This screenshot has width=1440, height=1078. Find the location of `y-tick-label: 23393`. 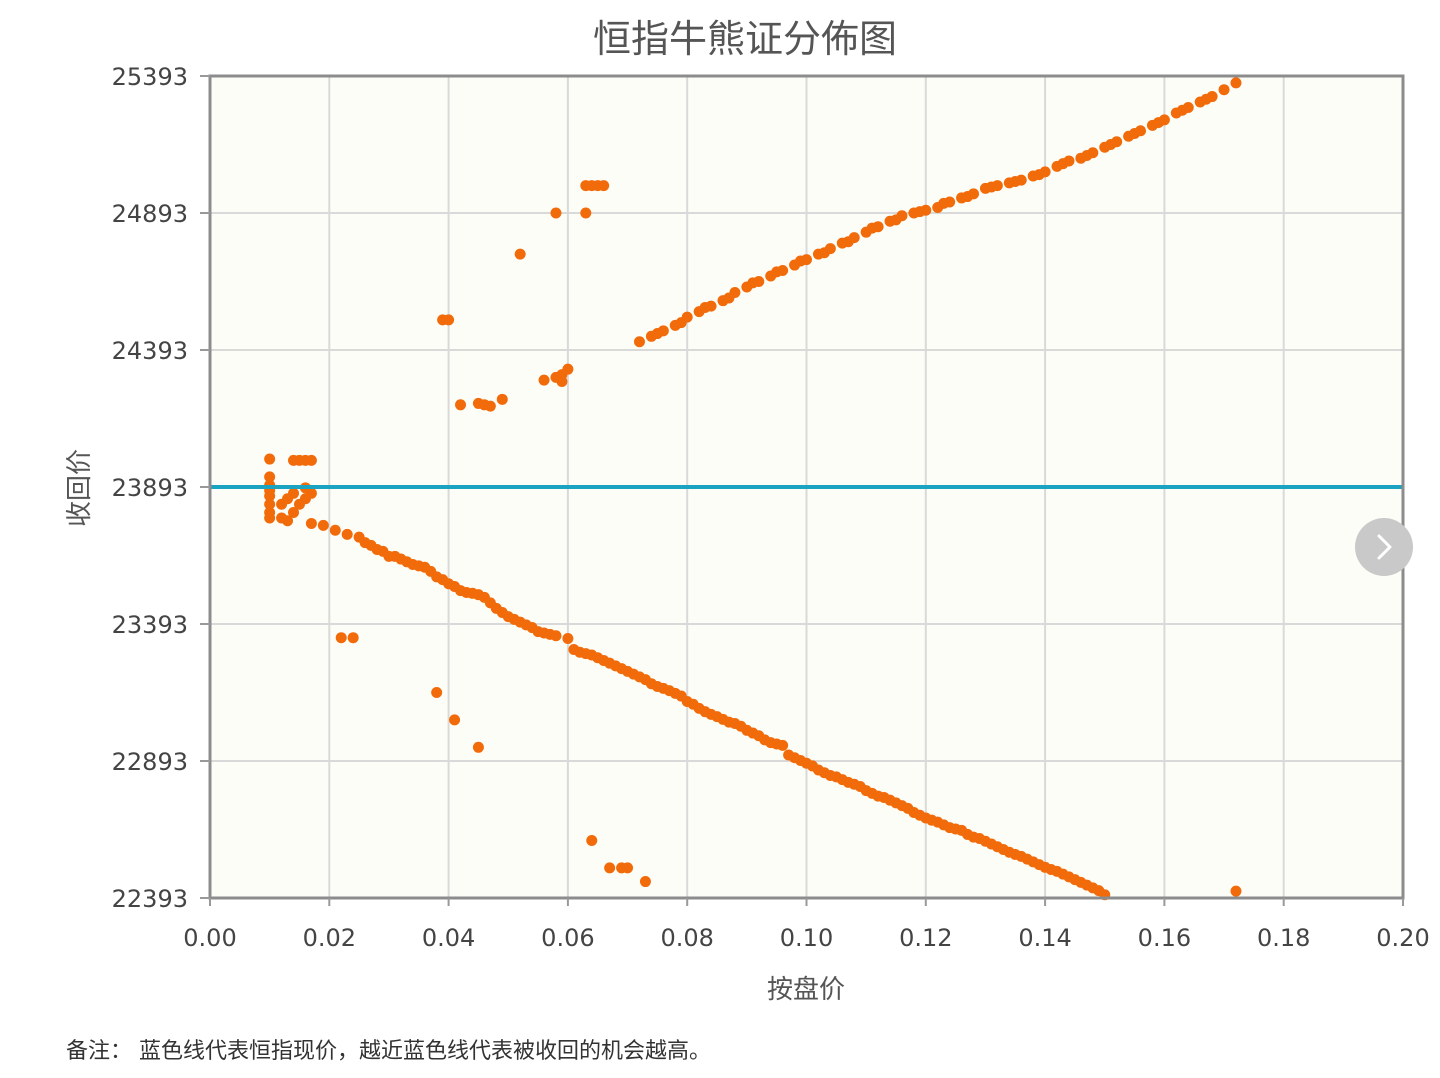

y-tick-label: 23393 is located at coordinates (150, 625).